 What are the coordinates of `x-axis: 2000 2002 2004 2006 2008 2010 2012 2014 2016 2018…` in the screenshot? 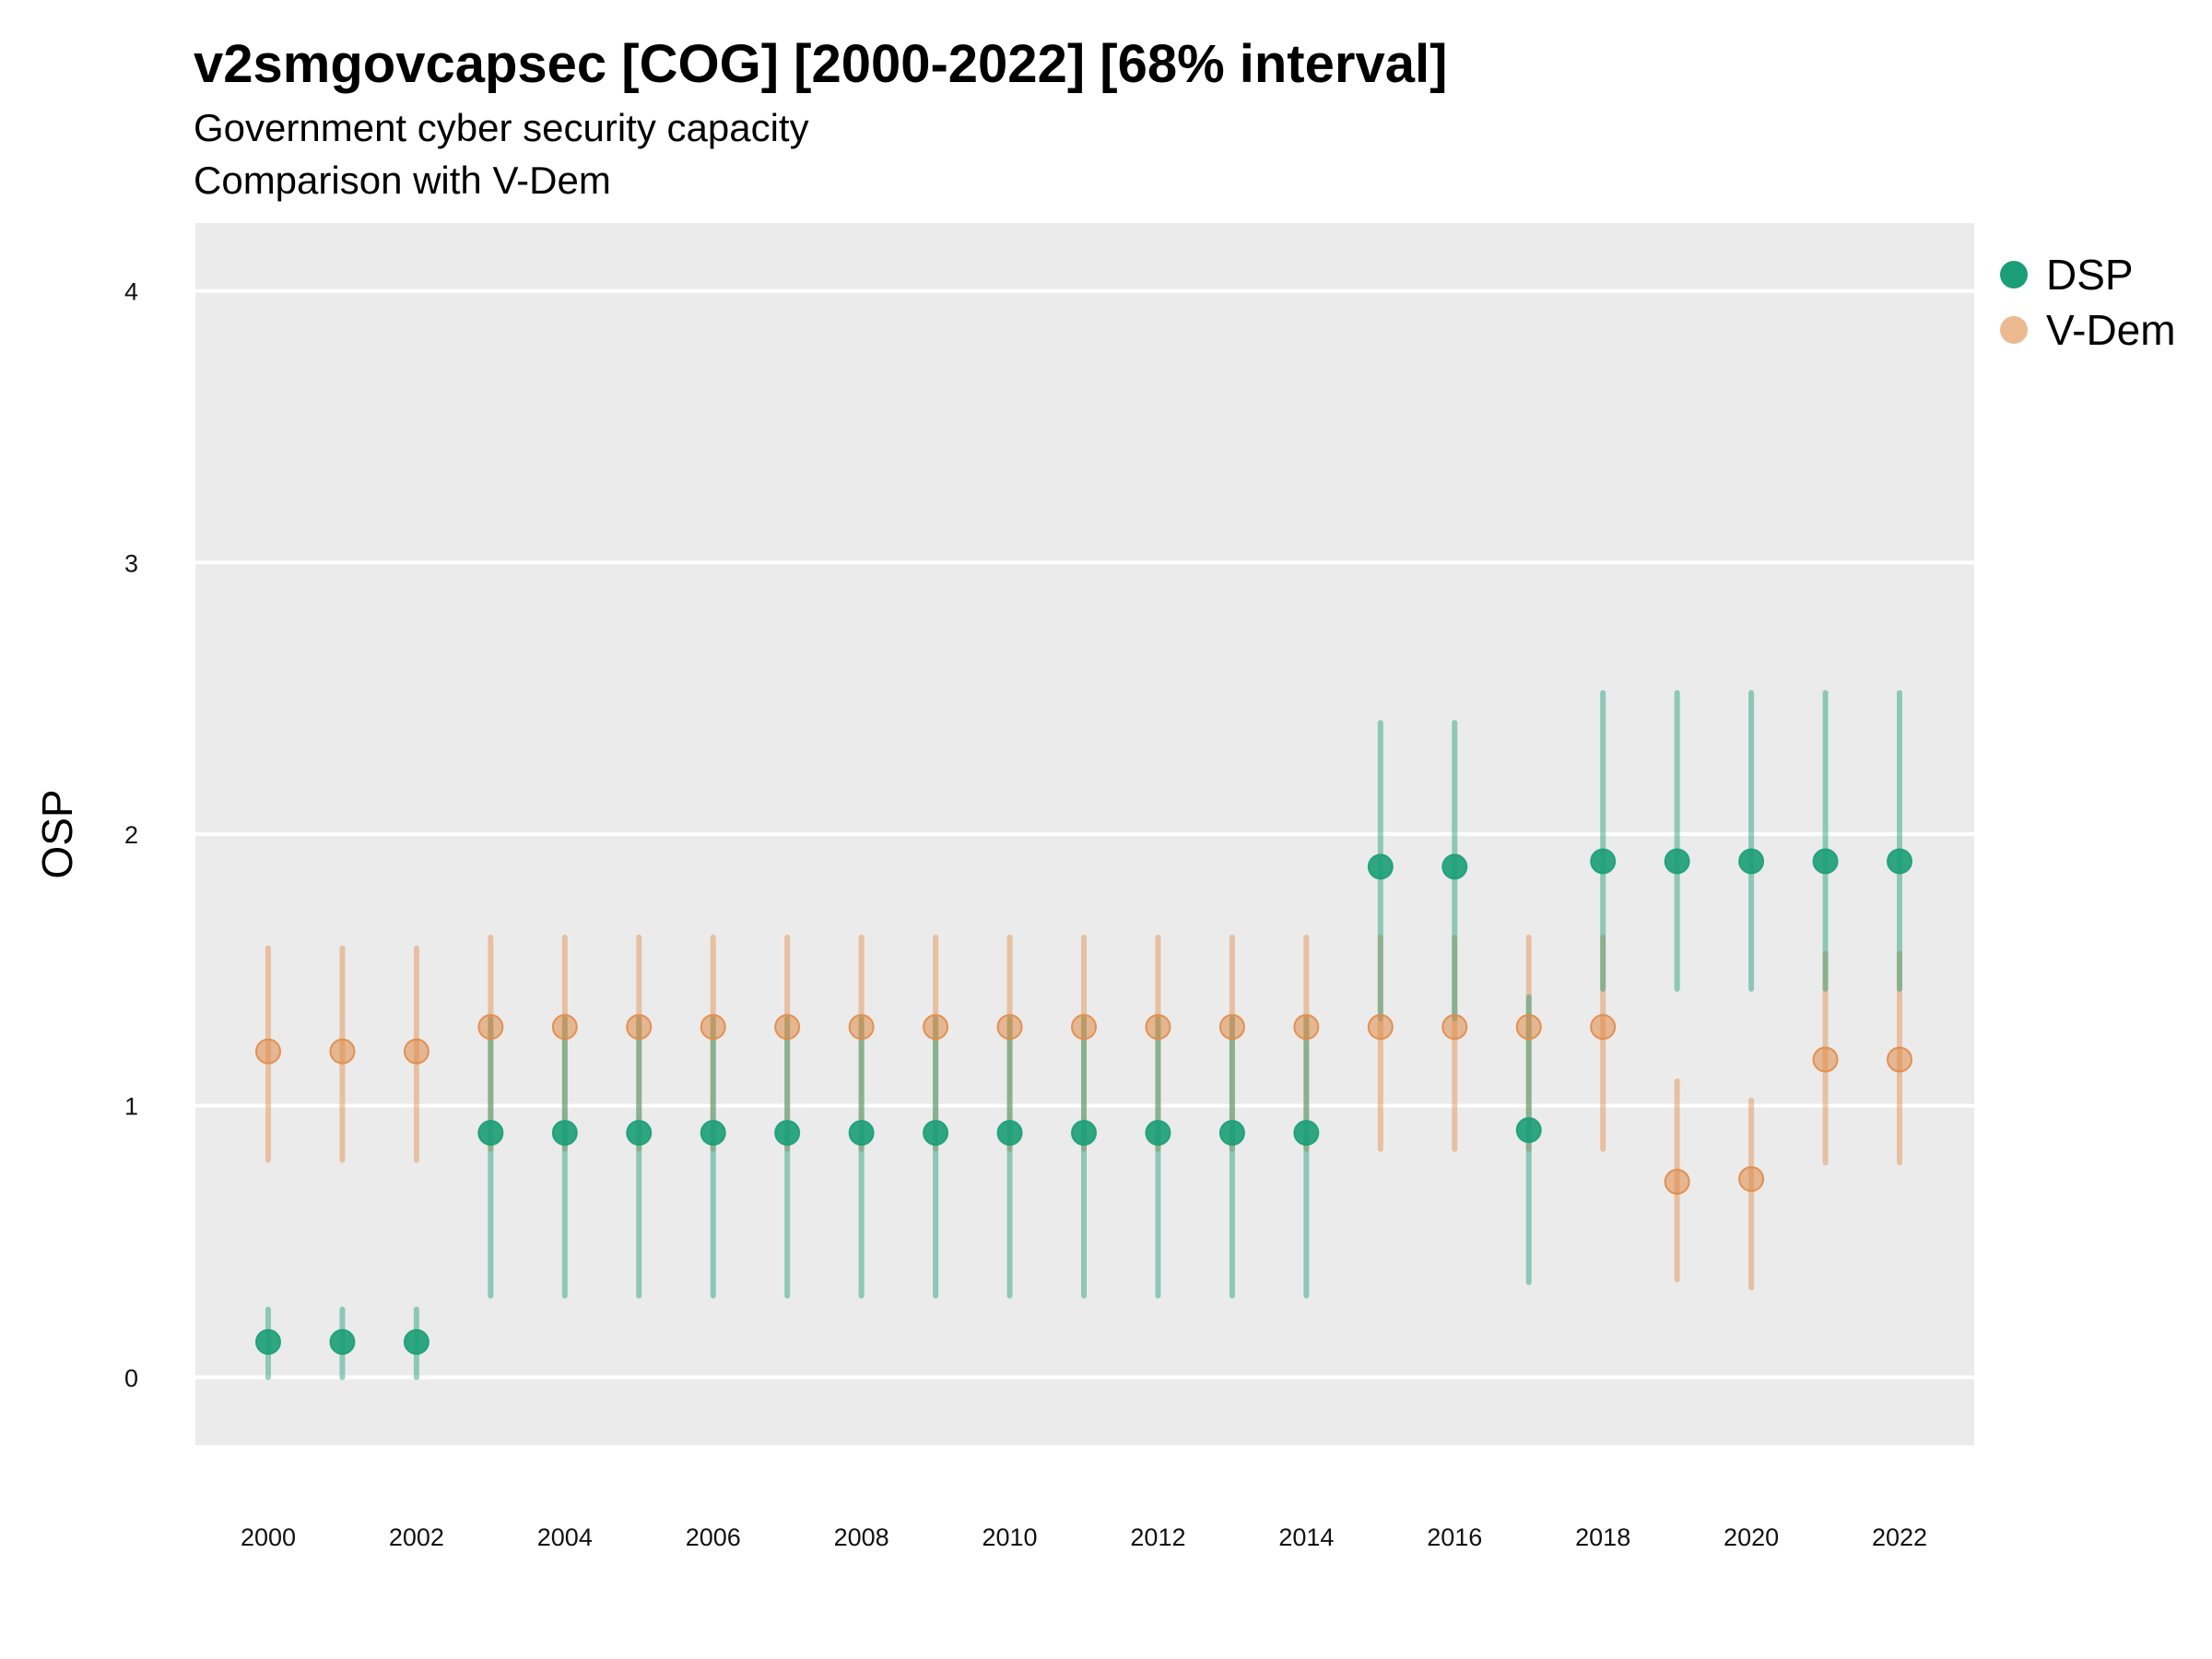 It's located at (1084, 1537).